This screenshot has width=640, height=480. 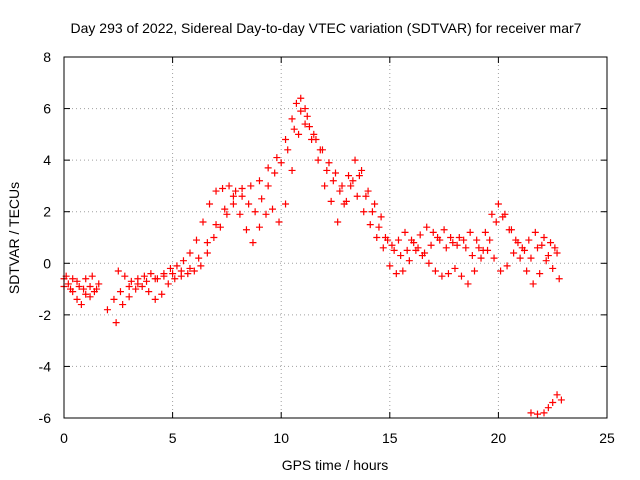 What do you see at coordinates (45, 418) in the screenshot?
I see `y-tick-label: -6` at bounding box center [45, 418].